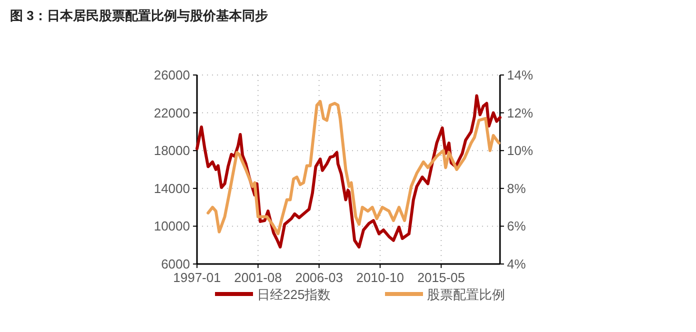 The image size is (696, 332). Describe the element at coordinates (516, 226) in the screenshot. I see `y2-tick-label: 6%` at that location.